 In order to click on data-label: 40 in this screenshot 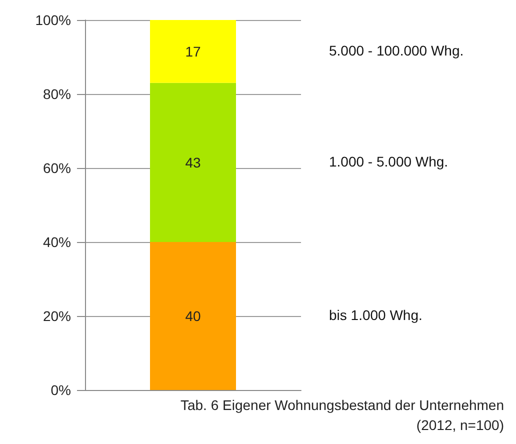, I will do `click(193, 316)`.